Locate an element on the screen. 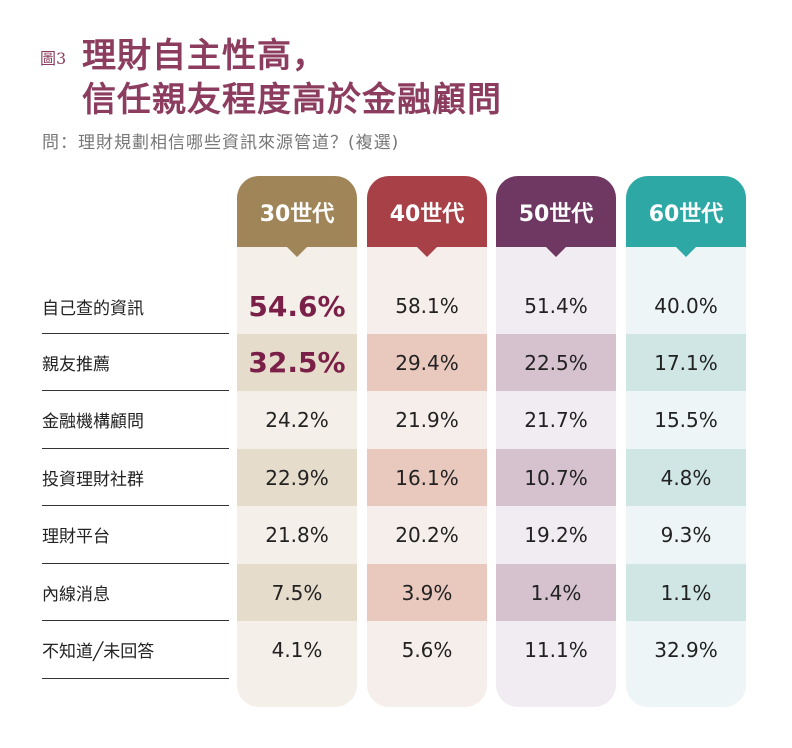 Image resolution: width=792 pixels, height=748 pixels. value-cell: 32.5% is located at coordinates (297, 362).